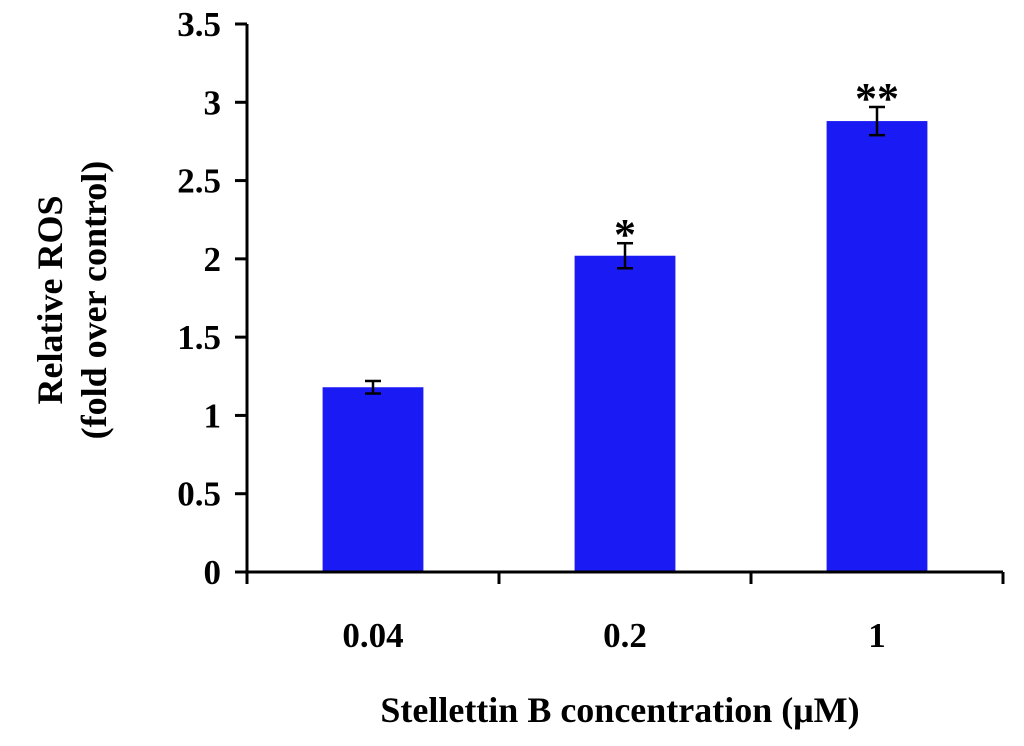 This screenshot has width=1024, height=746. What do you see at coordinates (212, 298) in the screenshot?
I see `y-axis-ticks: 0 0.5 1 1.5 2 2.5 3 3.5` at bounding box center [212, 298].